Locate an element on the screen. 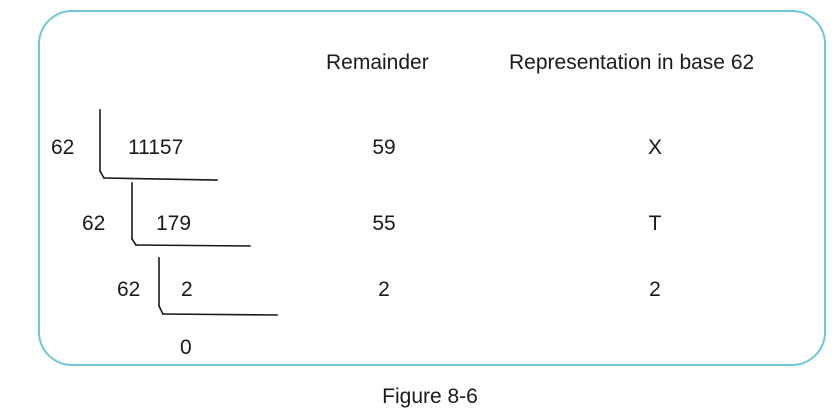 This screenshot has width=838, height=417. header-remainder: Remainder is located at coordinates (377, 62).